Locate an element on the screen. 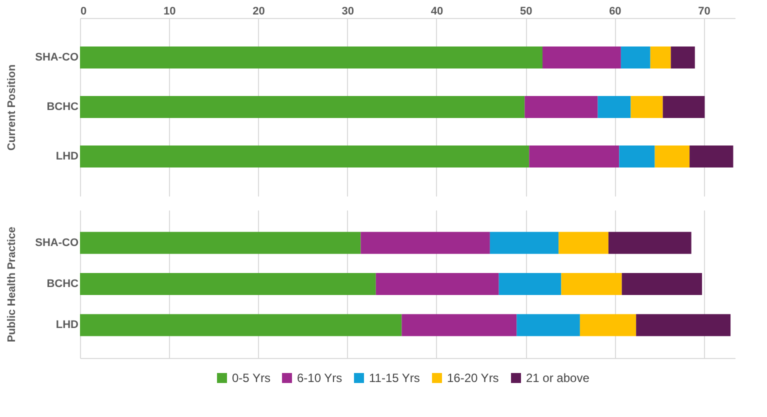 This screenshot has height=417, width=767. legend-label: 11-15 Yrs is located at coordinates (394, 378).